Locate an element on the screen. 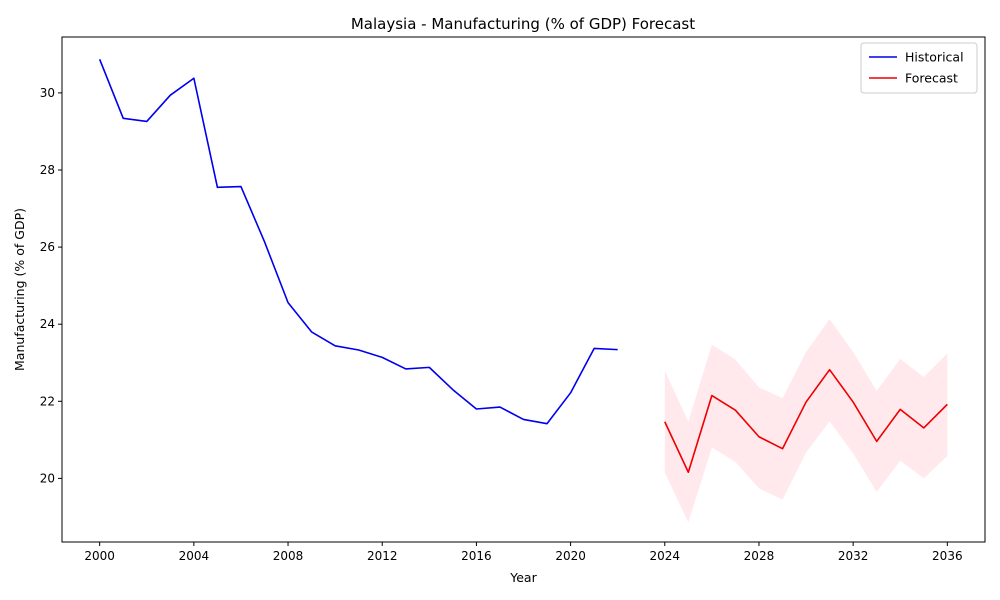 The height and width of the screenshot is (600, 1000). x-tick-label: 2036 is located at coordinates (947, 556).